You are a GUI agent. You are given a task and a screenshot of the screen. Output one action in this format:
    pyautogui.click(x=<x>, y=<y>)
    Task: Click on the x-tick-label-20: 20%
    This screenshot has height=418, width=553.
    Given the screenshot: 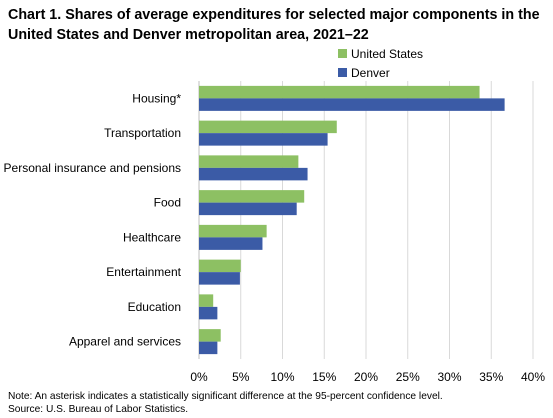 What is the action you would take?
    pyautogui.click(x=366, y=377)
    